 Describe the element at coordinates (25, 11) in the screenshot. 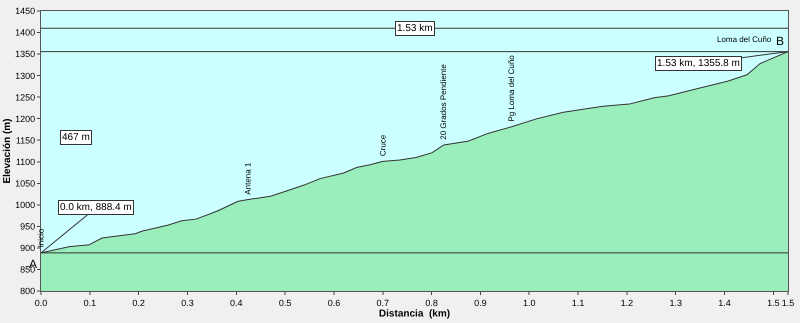

I see `y-tick-label: 1450` at that location.